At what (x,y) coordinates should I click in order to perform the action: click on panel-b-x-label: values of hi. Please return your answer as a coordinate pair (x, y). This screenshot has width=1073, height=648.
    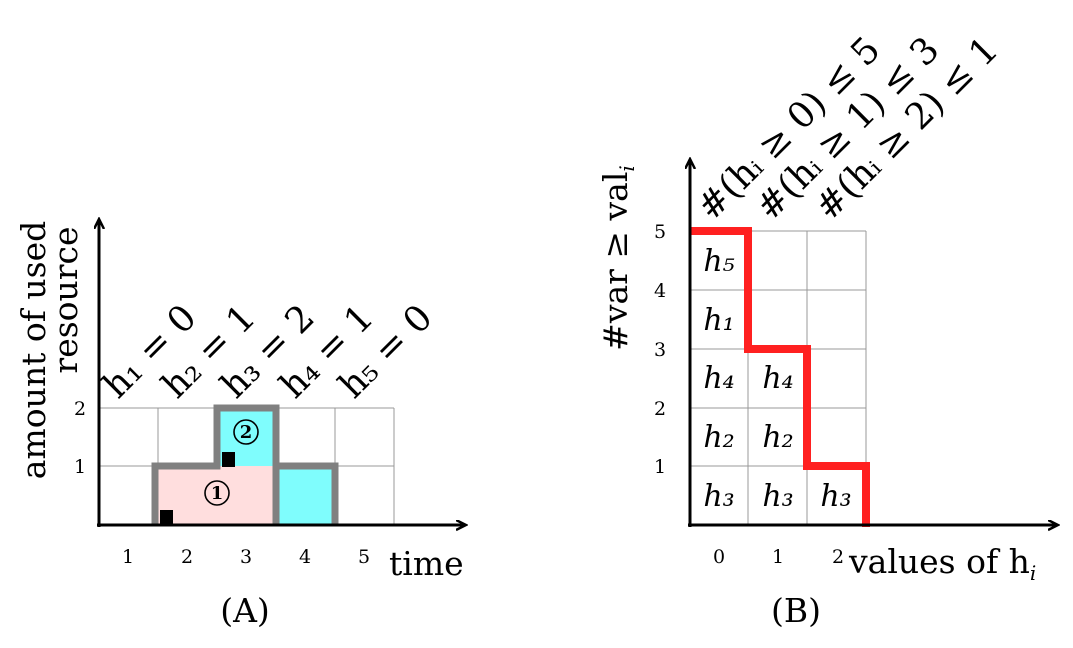
    Looking at the image, I should click on (942, 563).